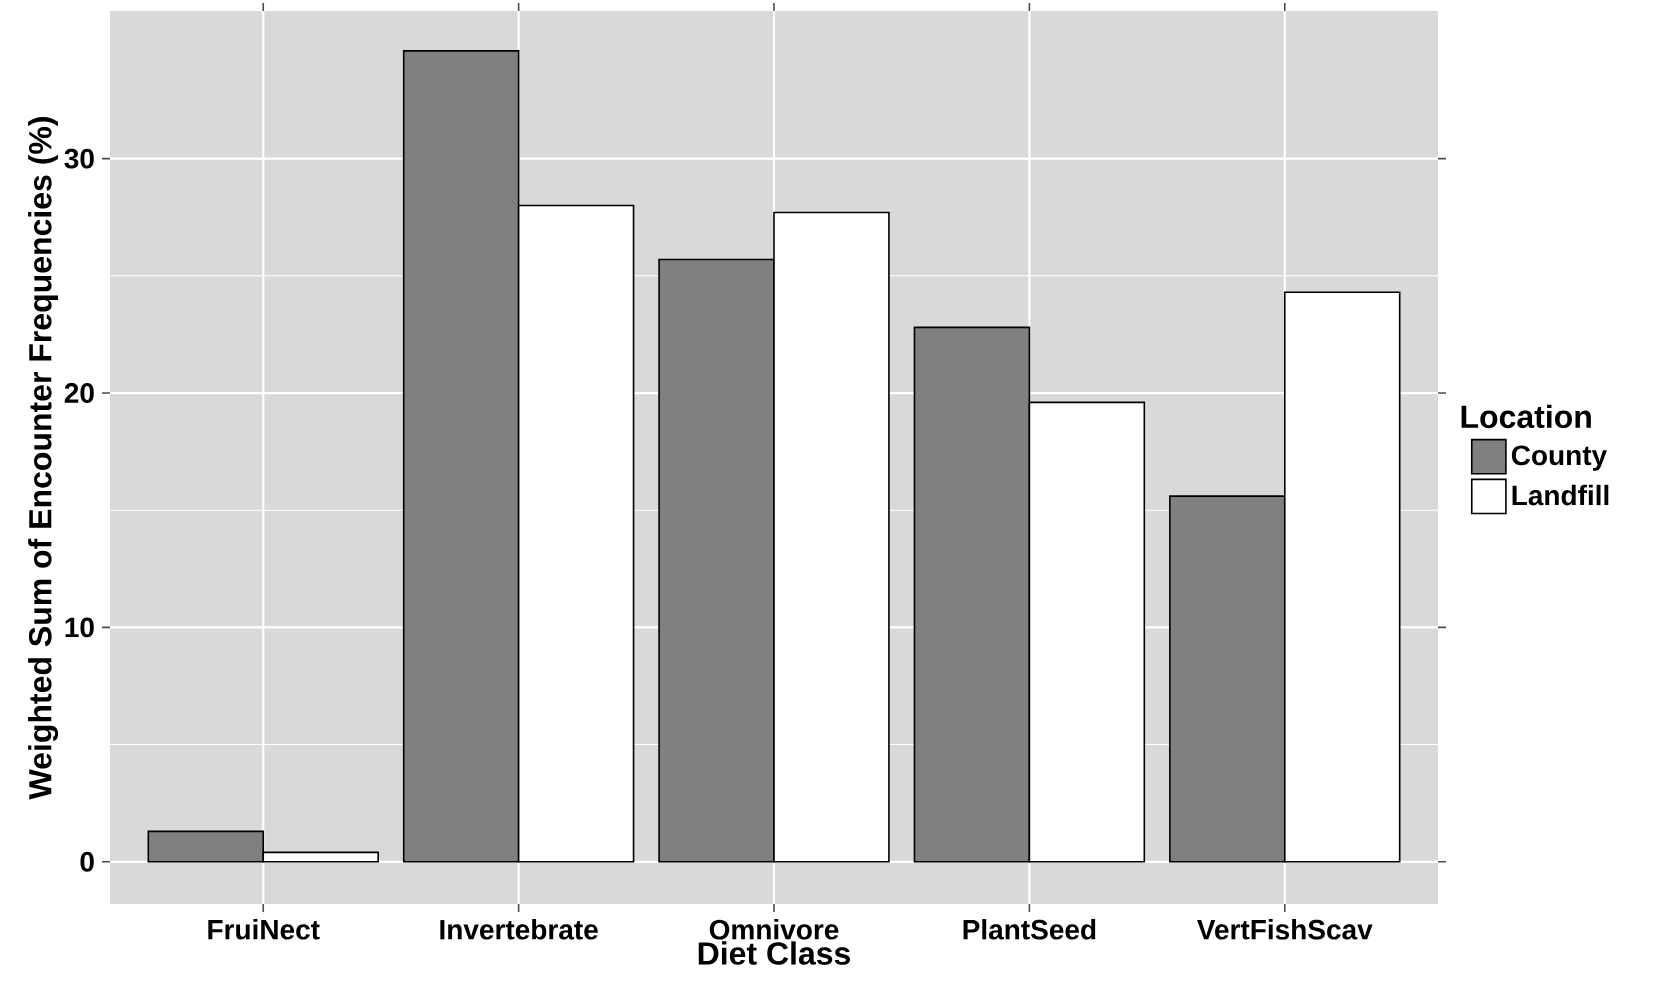  Describe the element at coordinates (79, 158) in the screenshot. I see `y-tick-label: 30` at that location.